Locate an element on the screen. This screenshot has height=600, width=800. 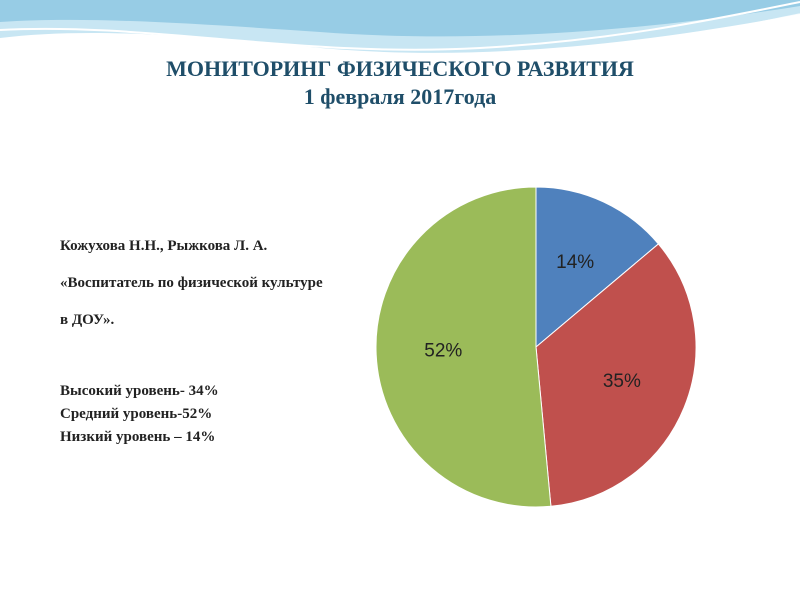
pie-slice-label-2: 52% is located at coordinates (443, 350).